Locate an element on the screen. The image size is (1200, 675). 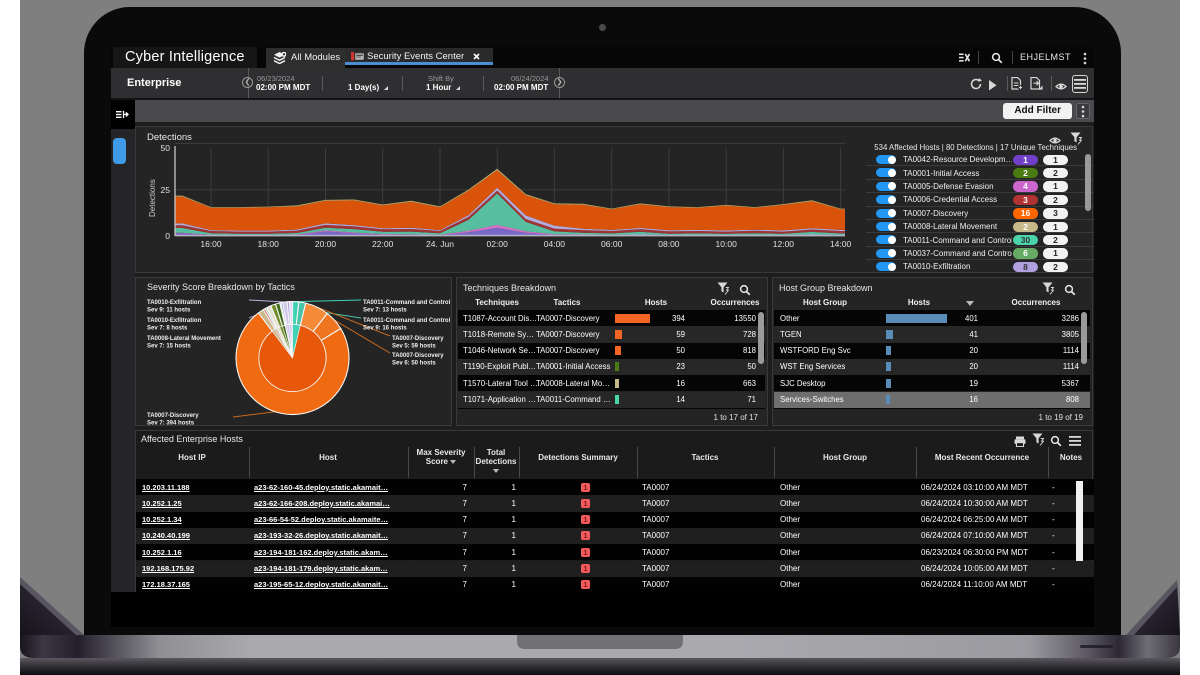
svg-text: 20:00 is located at coordinates (326, 244).